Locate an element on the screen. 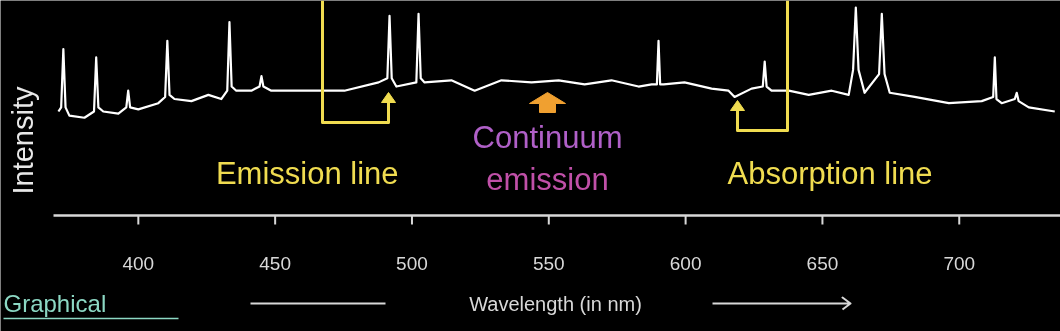  x-tick-label: 650 is located at coordinates (822, 263).